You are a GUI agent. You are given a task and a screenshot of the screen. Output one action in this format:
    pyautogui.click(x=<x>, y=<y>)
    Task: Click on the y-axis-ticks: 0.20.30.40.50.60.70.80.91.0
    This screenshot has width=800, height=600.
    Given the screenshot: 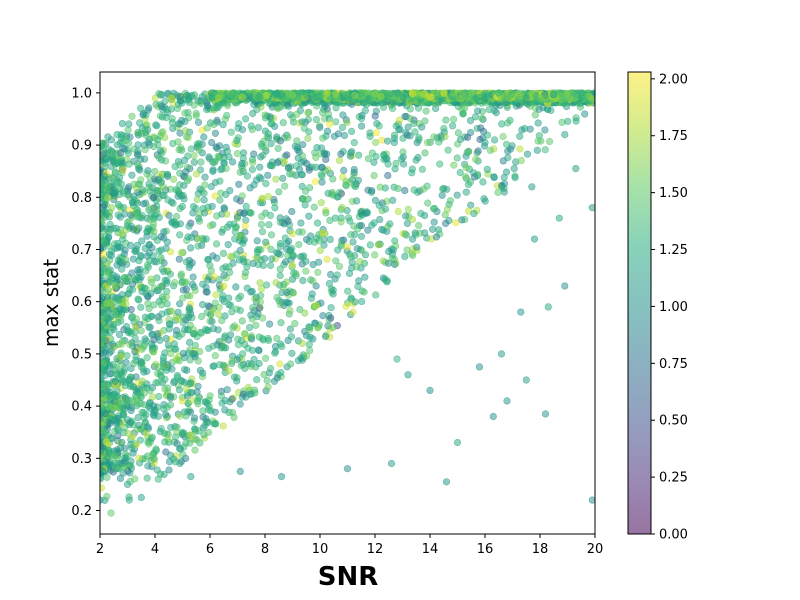 What is the action you would take?
    pyautogui.click(x=85, y=302)
    